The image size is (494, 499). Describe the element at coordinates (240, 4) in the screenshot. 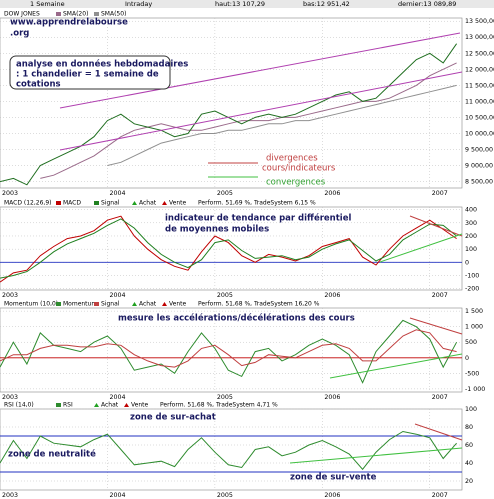

I see `header-high: haut:13 107,29` at that location.